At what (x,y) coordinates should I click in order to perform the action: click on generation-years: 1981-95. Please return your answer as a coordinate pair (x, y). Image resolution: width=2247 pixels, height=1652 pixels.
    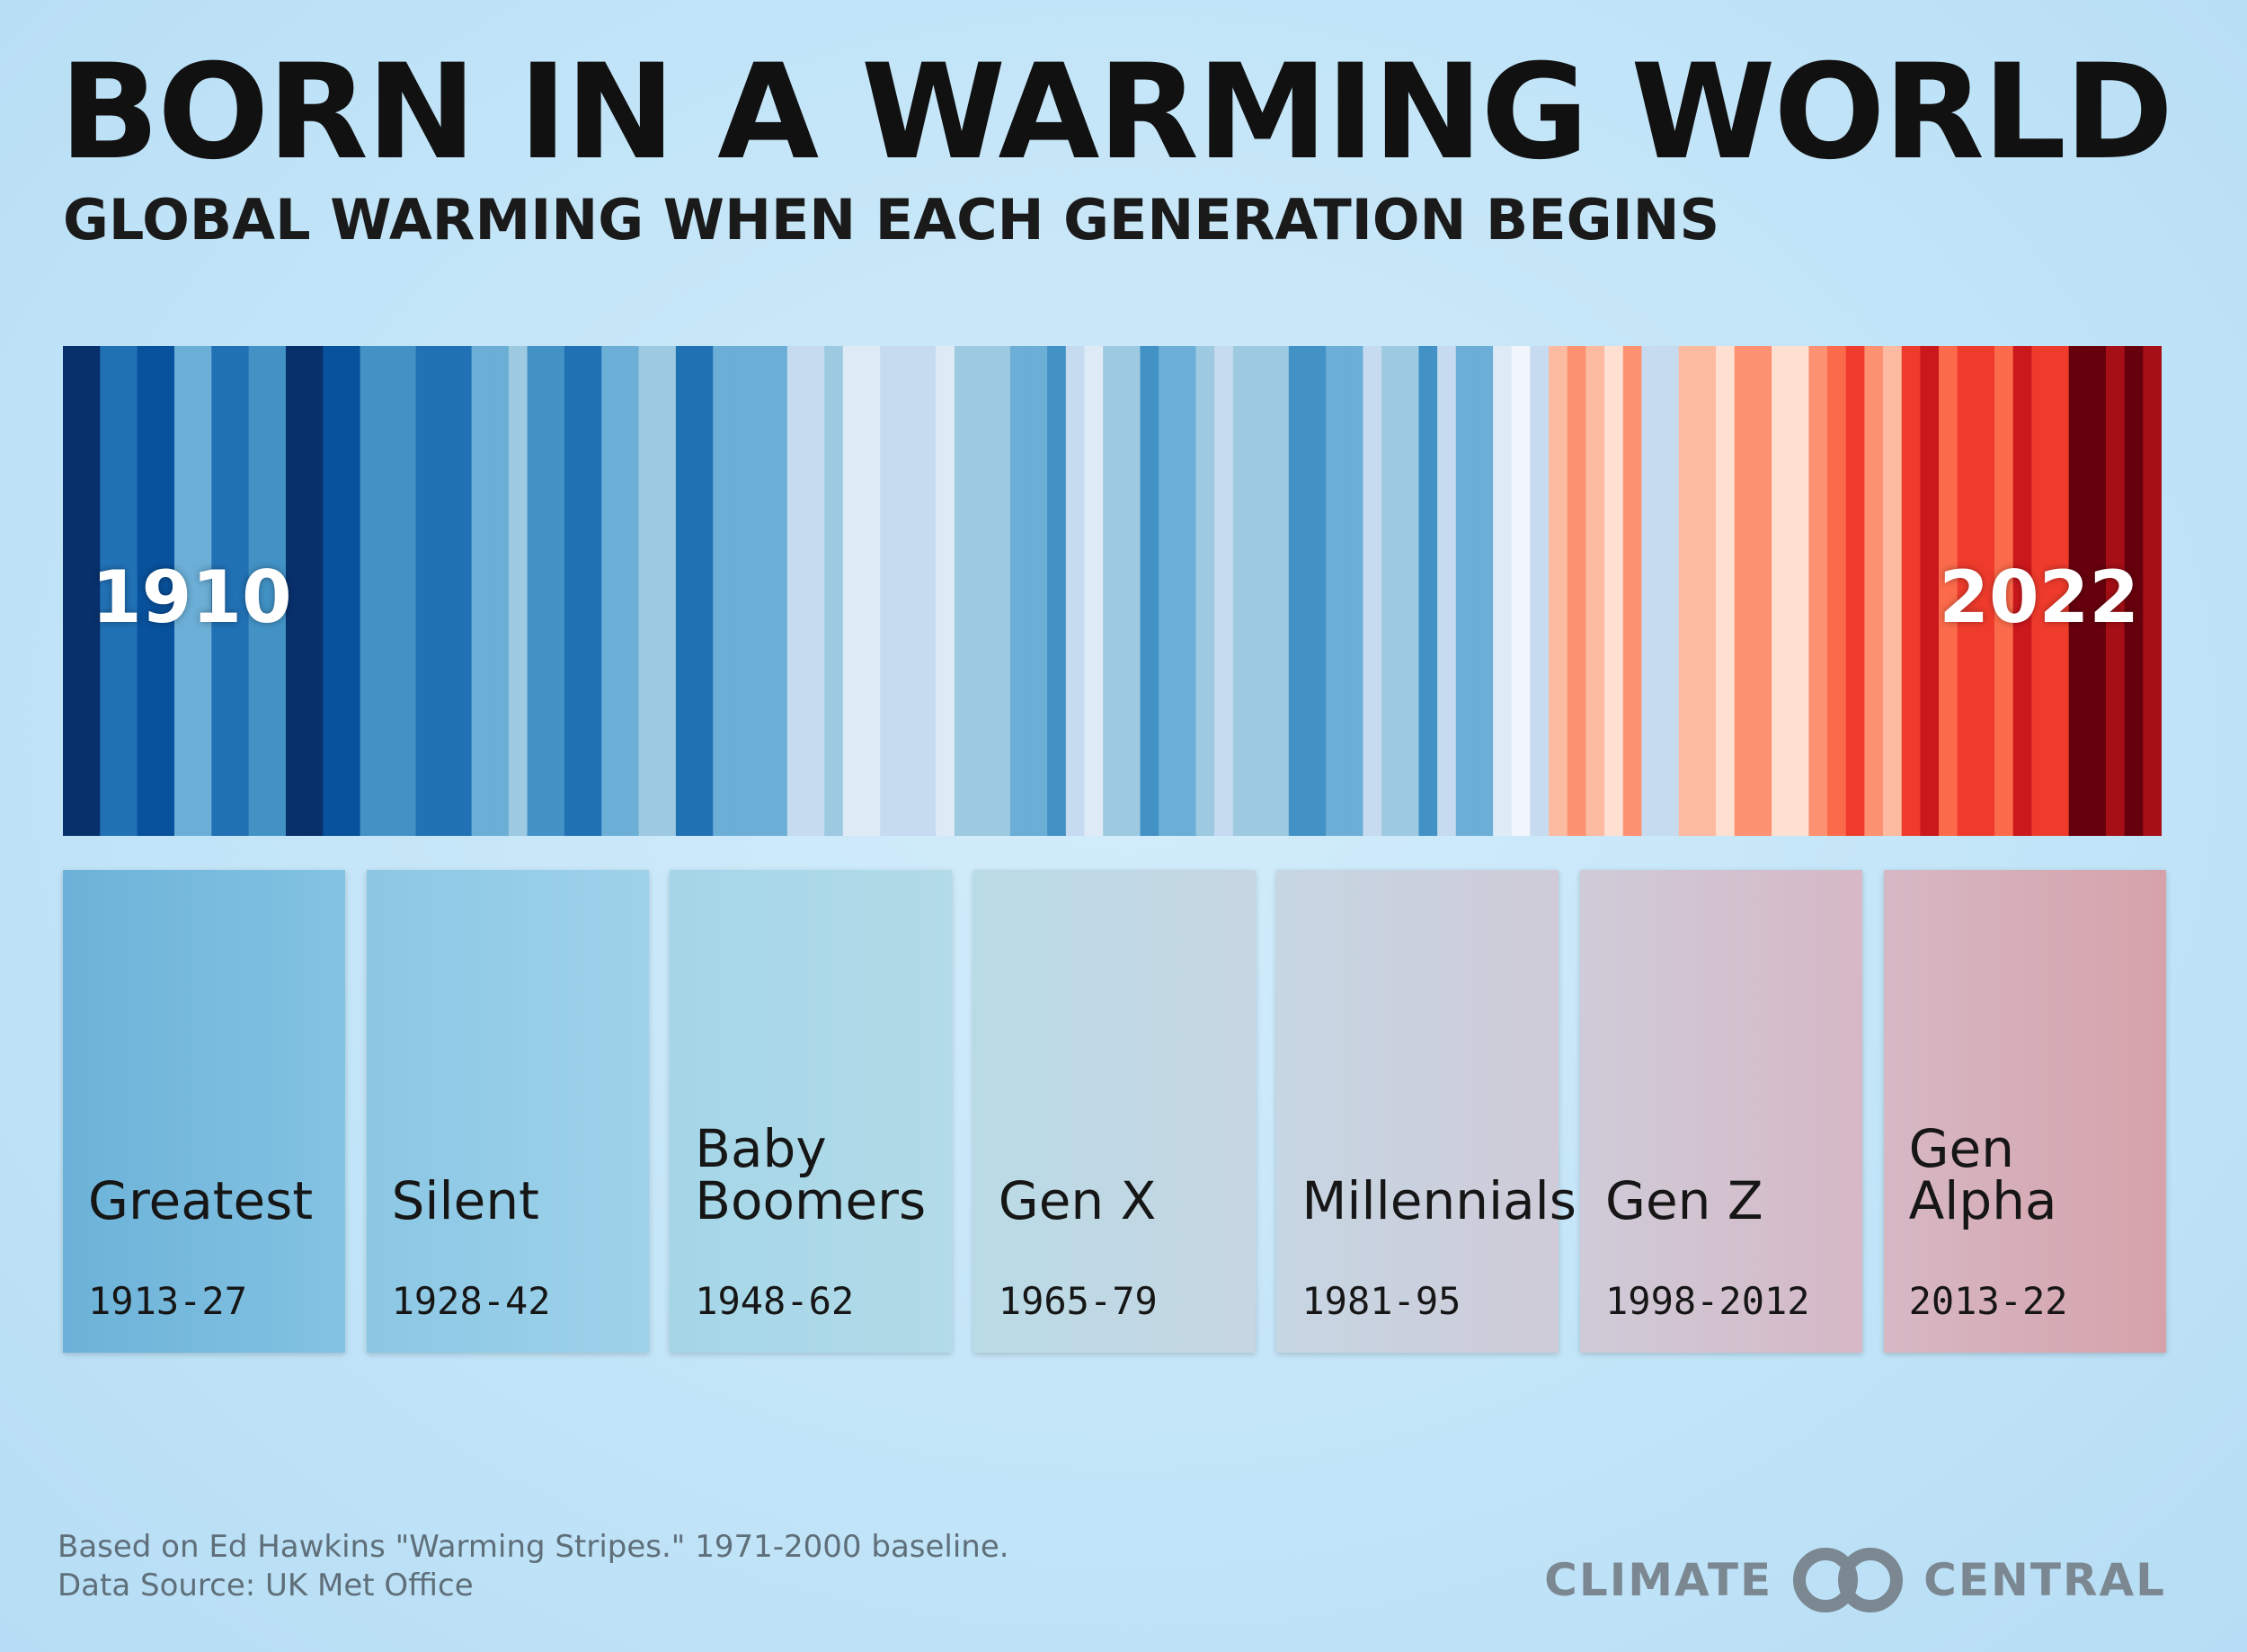
    Looking at the image, I should click on (1381, 1301).